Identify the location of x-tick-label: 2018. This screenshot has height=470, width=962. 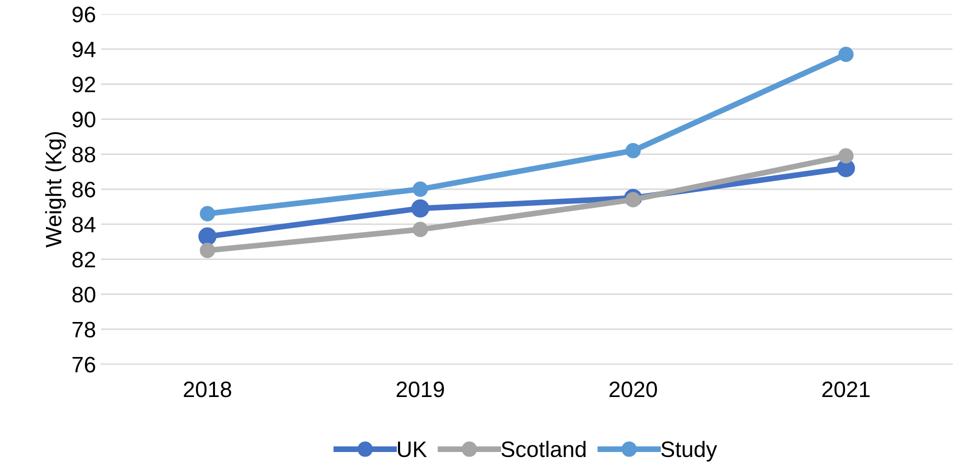
(208, 390).